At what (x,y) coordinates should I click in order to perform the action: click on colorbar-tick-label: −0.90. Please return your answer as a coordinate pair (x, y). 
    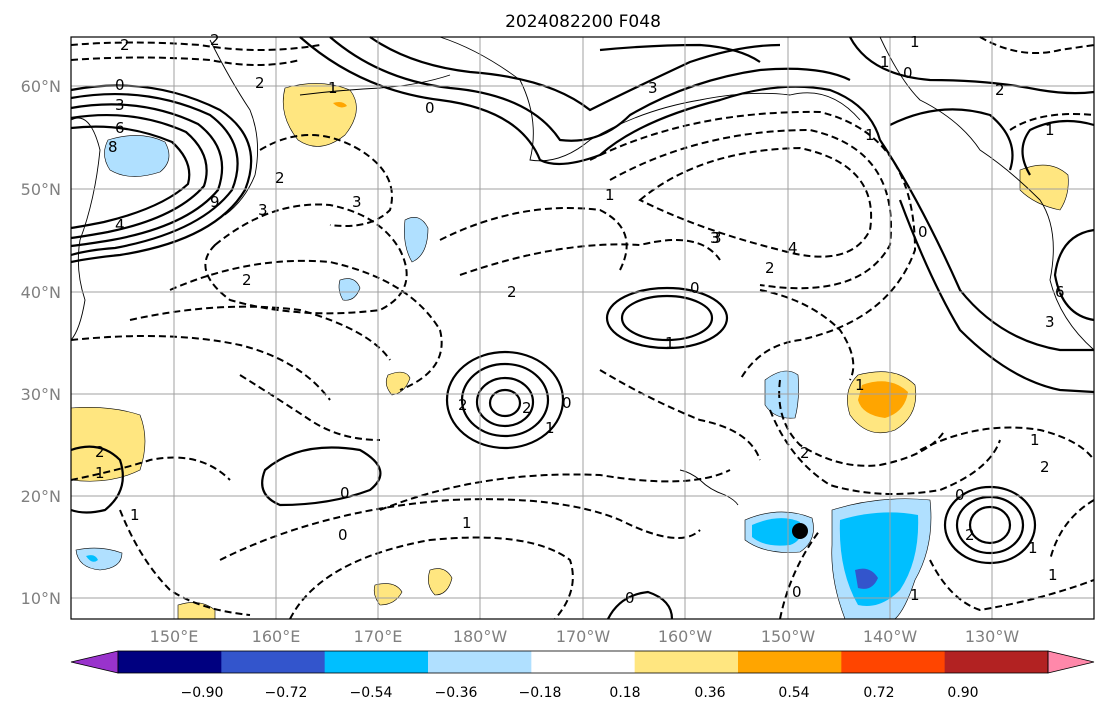
    Looking at the image, I should click on (202, 693).